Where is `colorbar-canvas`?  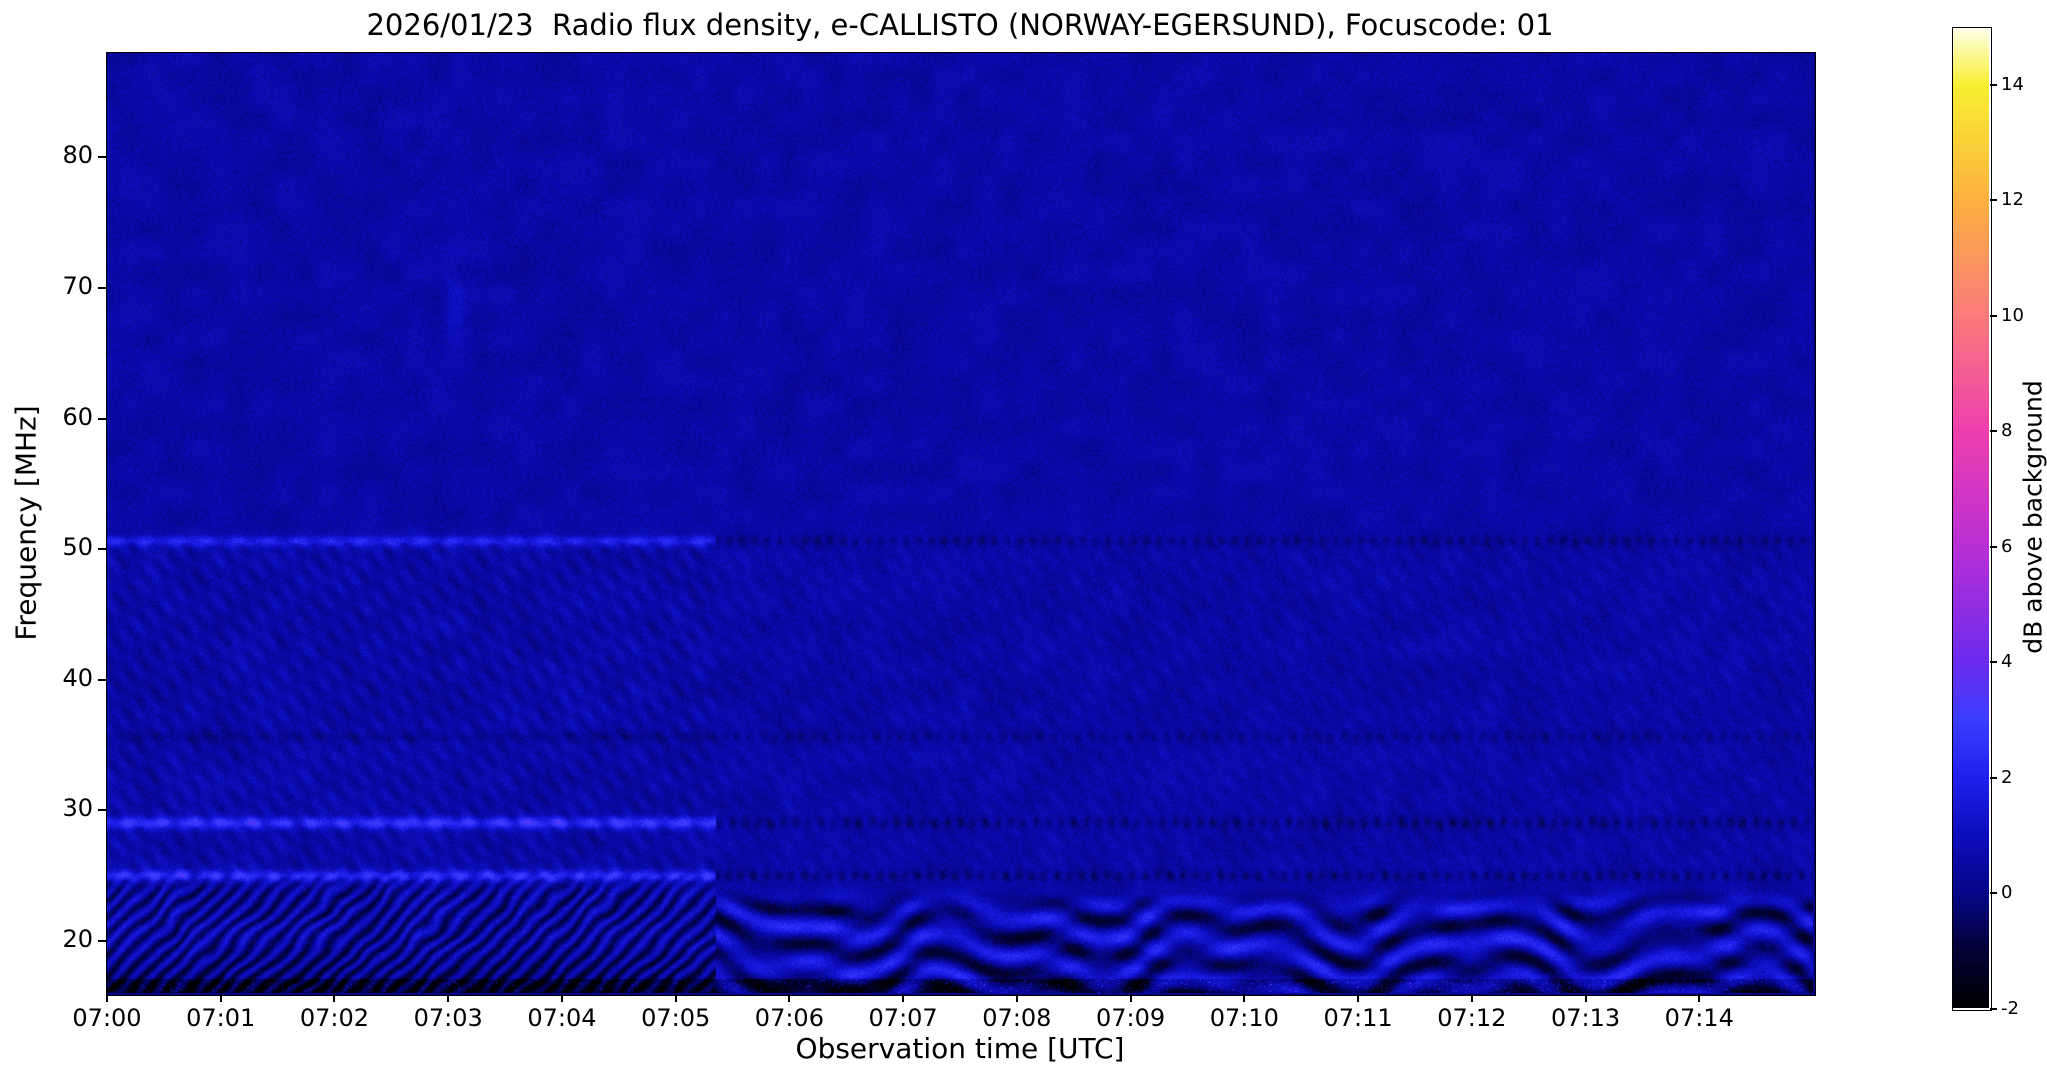 colorbar-canvas is located at coordinates (1971, 518).